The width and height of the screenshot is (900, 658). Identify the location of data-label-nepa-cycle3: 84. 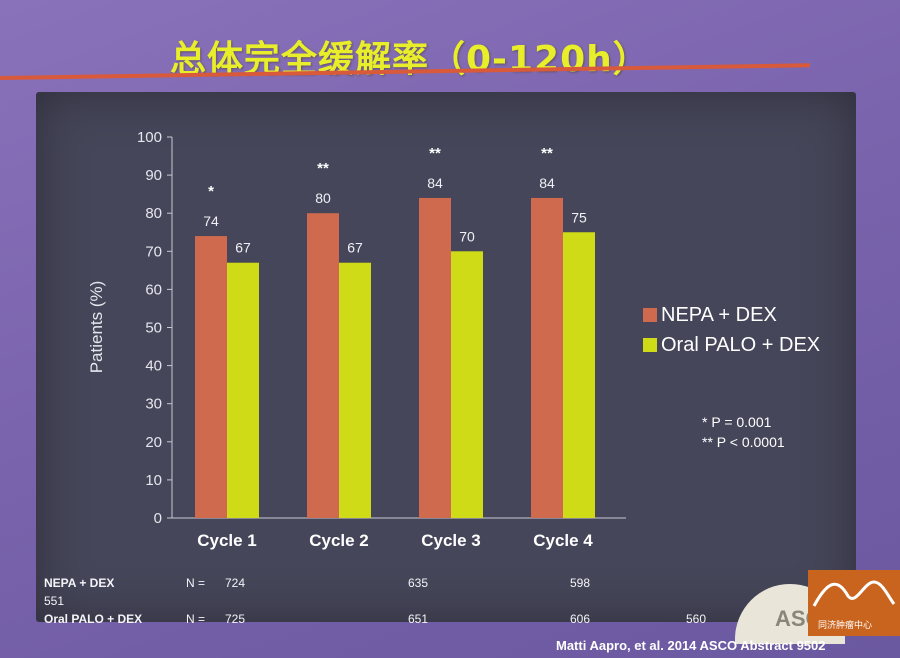
(435, 183).